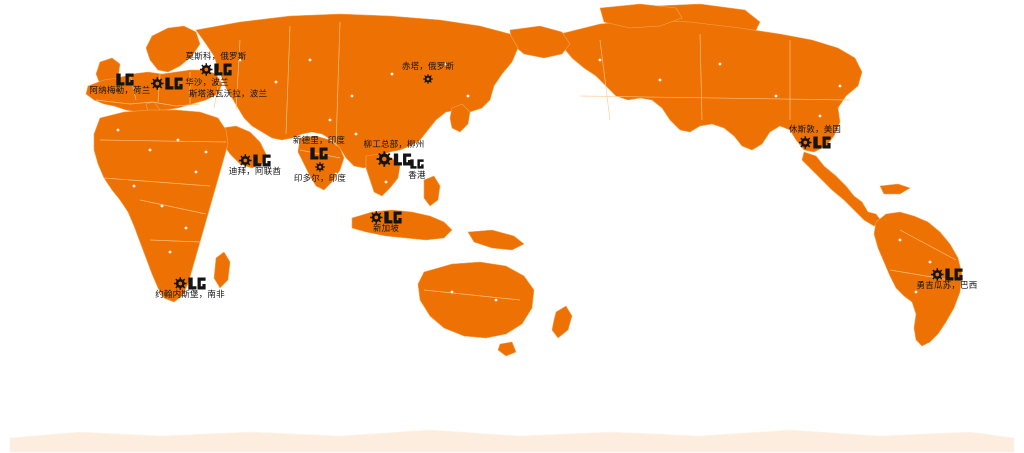 This screenshot has width=1024, height=453. I want to click on map-marker-chita: 赤塔，俄罗斯, so click(428, 74).